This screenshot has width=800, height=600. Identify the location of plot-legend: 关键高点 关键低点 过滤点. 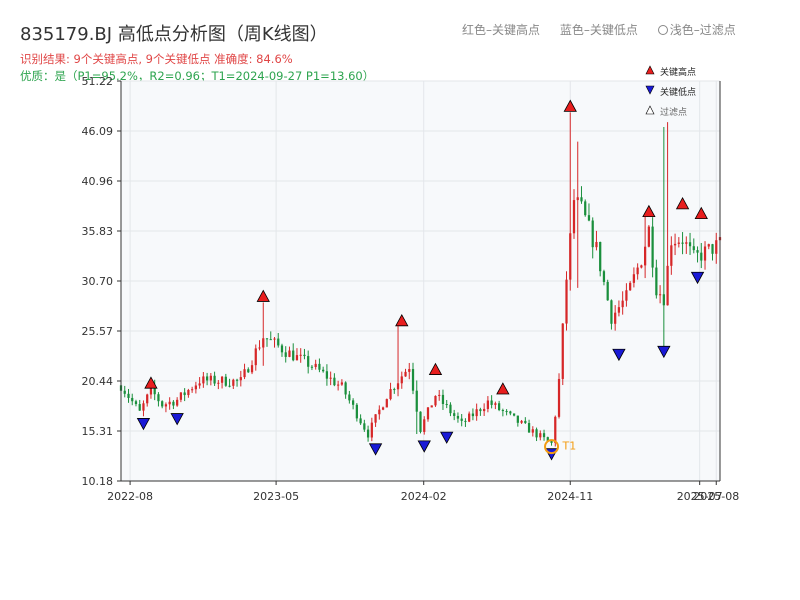
(670, 91).